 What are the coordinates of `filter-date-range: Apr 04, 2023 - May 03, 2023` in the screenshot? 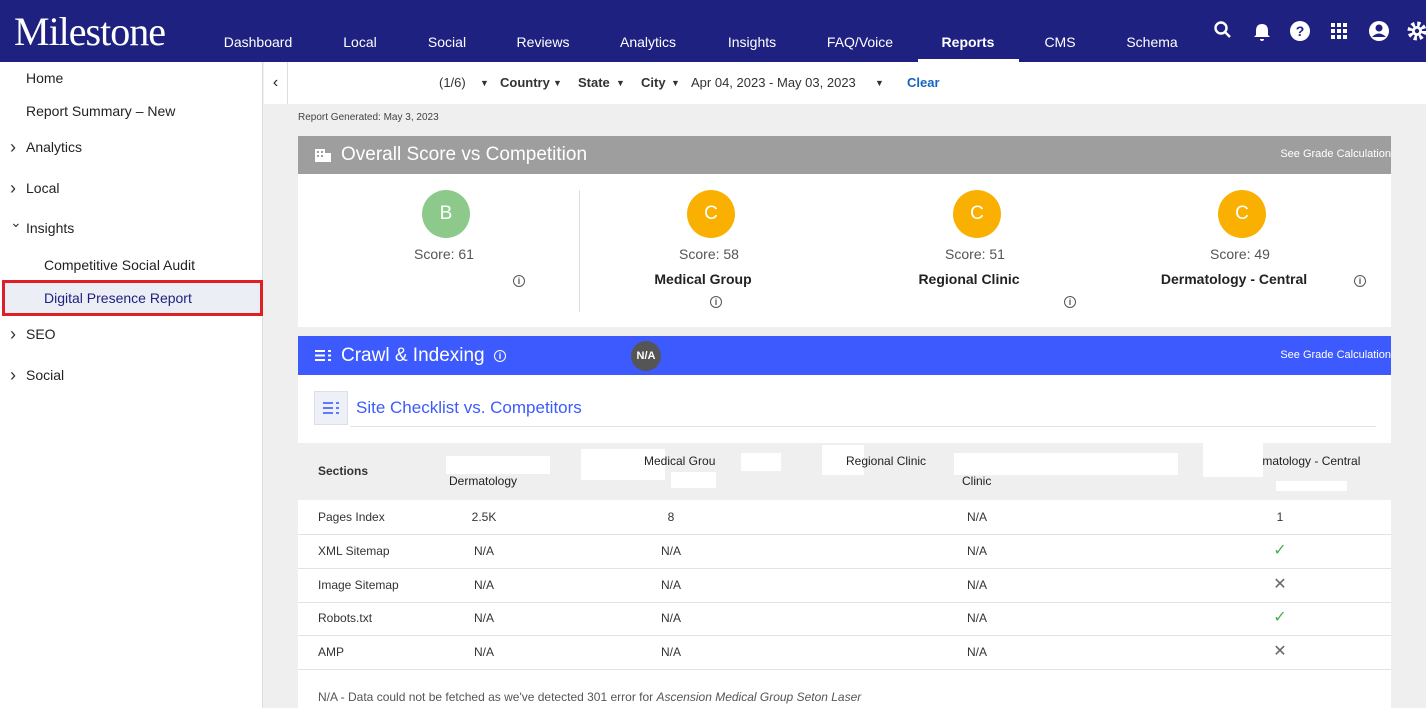 It's located at (773, 82).